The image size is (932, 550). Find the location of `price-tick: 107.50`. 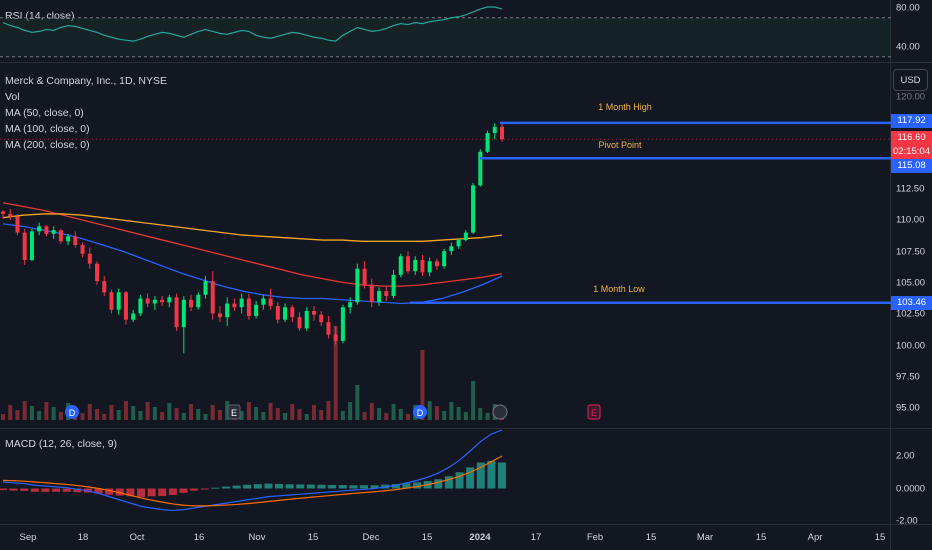

price-tick: 107.50 is located at coordinates (911, 252).